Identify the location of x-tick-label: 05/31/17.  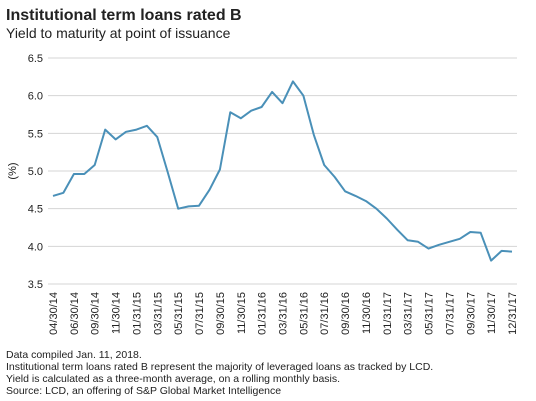
(430, 313).